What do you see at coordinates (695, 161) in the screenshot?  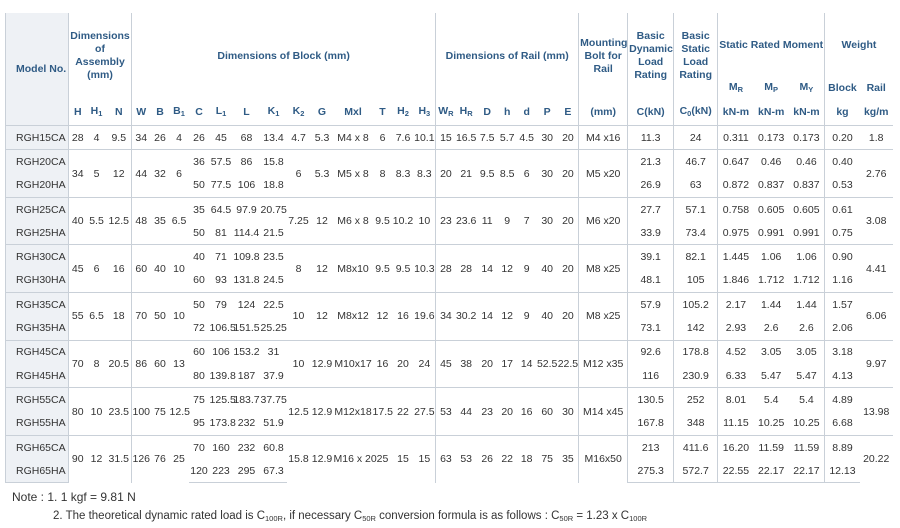 I see `table-cell: 46.7` at bounding box center [695, 161].